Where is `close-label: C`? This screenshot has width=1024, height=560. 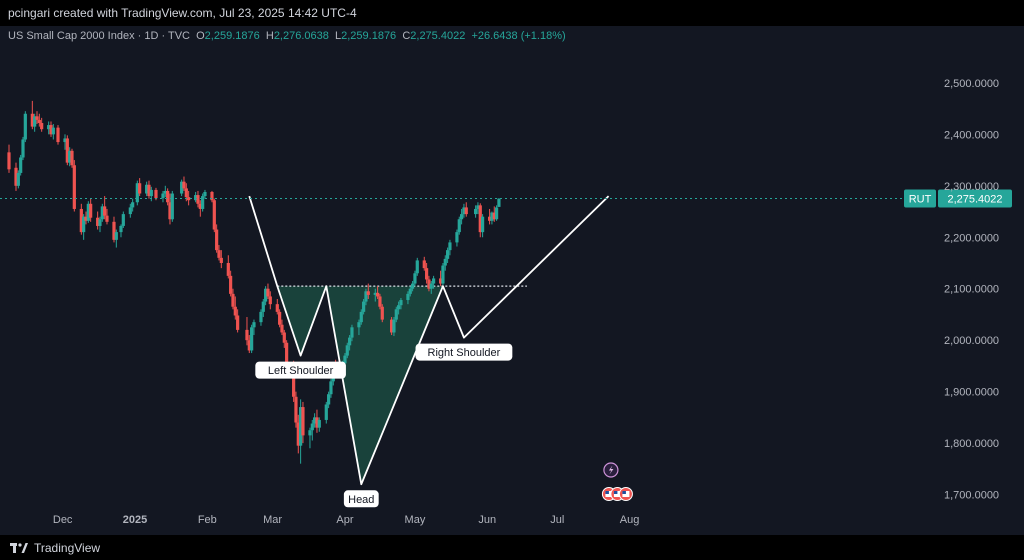
close-label: C is located at coordinates (406, 36).